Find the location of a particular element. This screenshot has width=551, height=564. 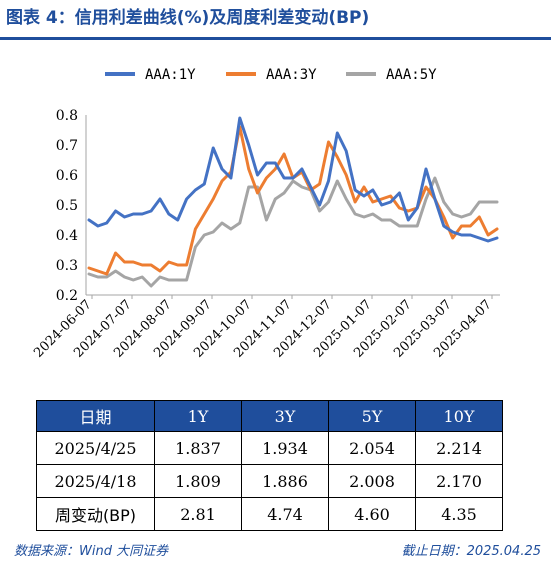

table-cell: 4.74 is located at coordinates (285, 514).